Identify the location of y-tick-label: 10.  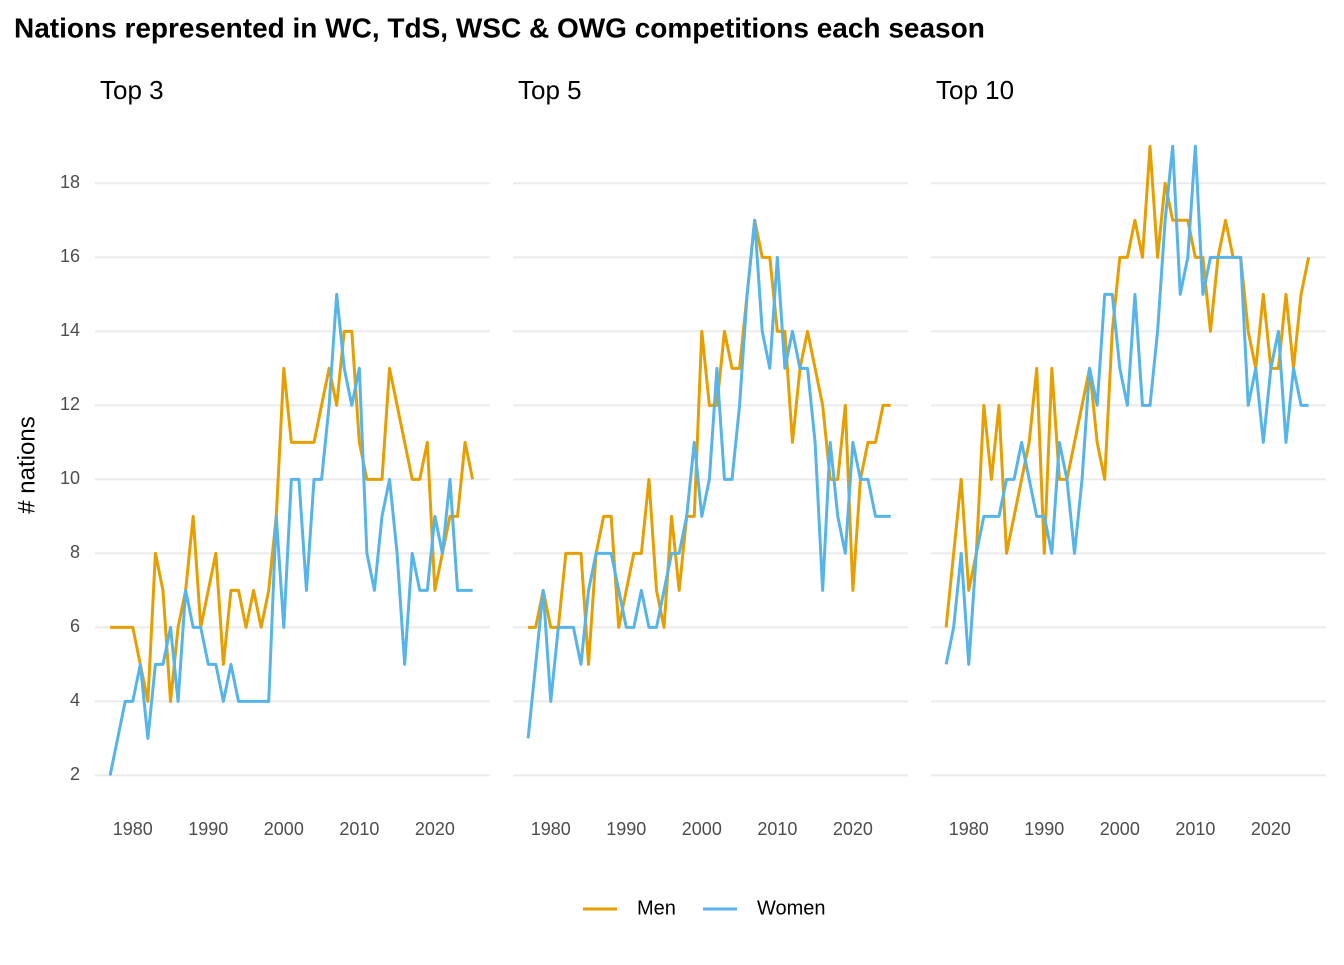
(70, 478).